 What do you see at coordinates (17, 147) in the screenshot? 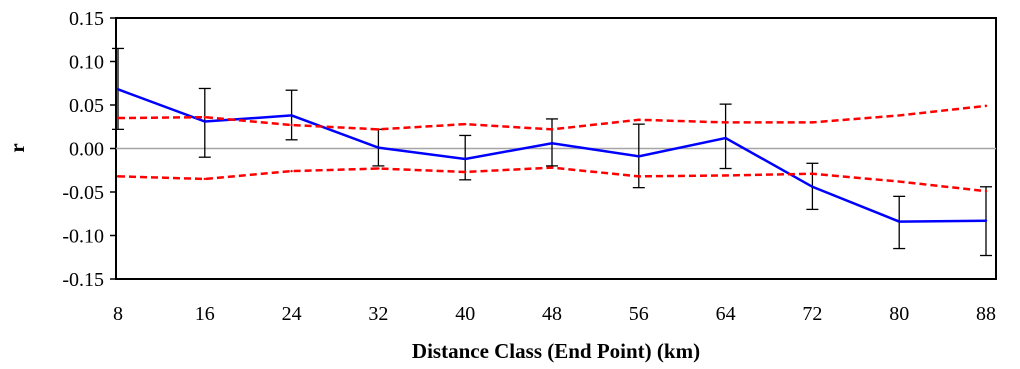
I see `y-axis-title: r` at bounding box center [17, 147].